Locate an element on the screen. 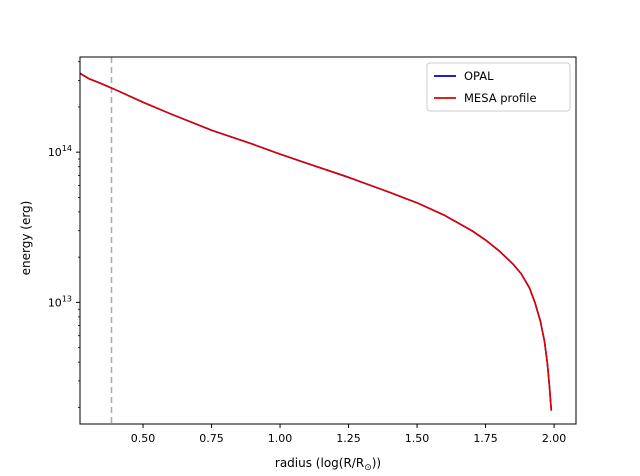 The image size is (640, 476). x-axis-ticks: 0.50 0.75 1.00 1.25 1.50 1.75 2.00 is located at coordinates (349, 434).